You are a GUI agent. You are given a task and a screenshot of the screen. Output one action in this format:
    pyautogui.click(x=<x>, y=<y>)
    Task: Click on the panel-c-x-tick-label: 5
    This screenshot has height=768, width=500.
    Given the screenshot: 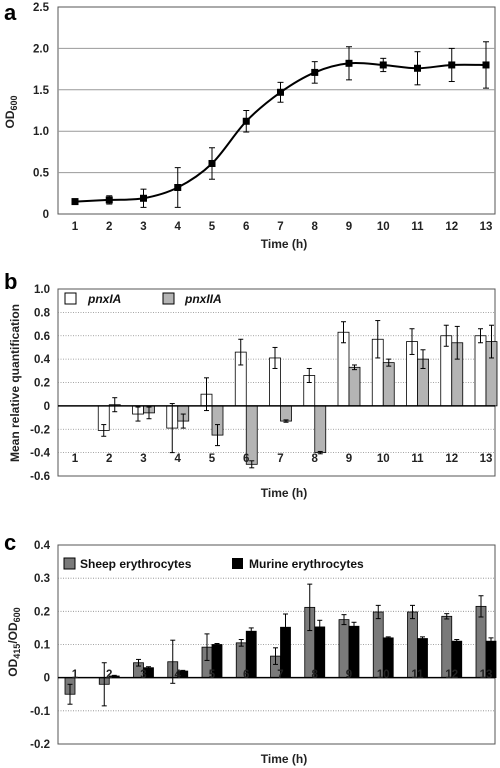 What is the action you would take?
    pyautogui.click(x=212, y=675)
    